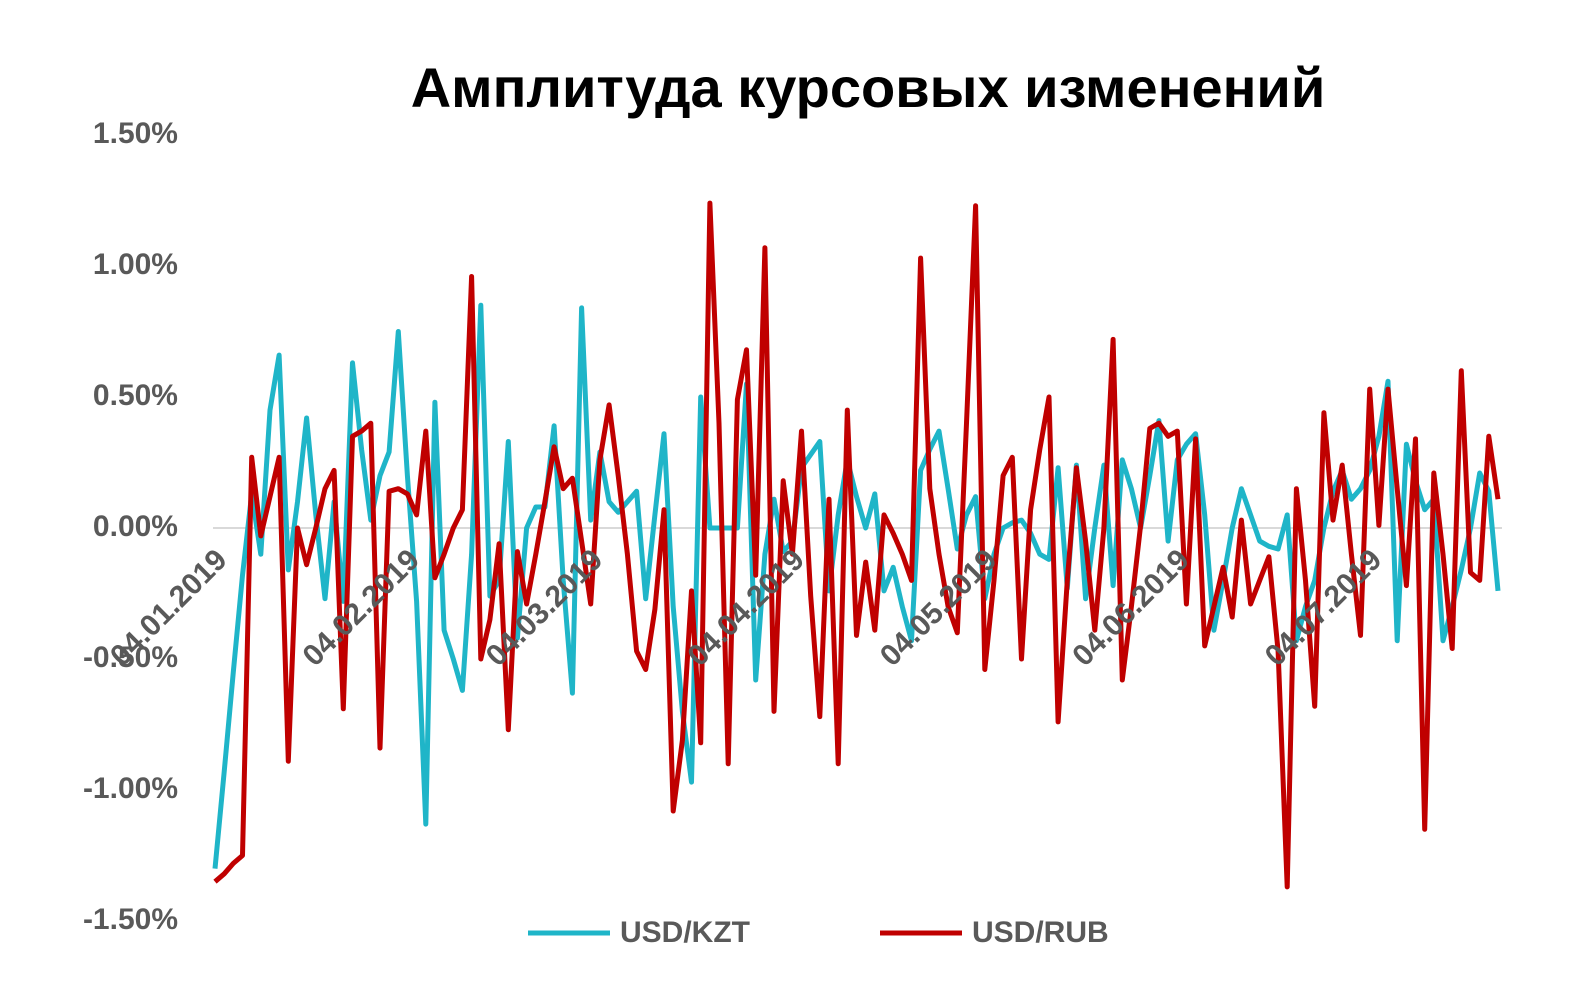 Image resolution: width=1576 pixels, height=1002 pixels. Describe the element at coordinates (1324, 608) in the screenshot. I see `x-tick-label: 04.07.2019` at that location.